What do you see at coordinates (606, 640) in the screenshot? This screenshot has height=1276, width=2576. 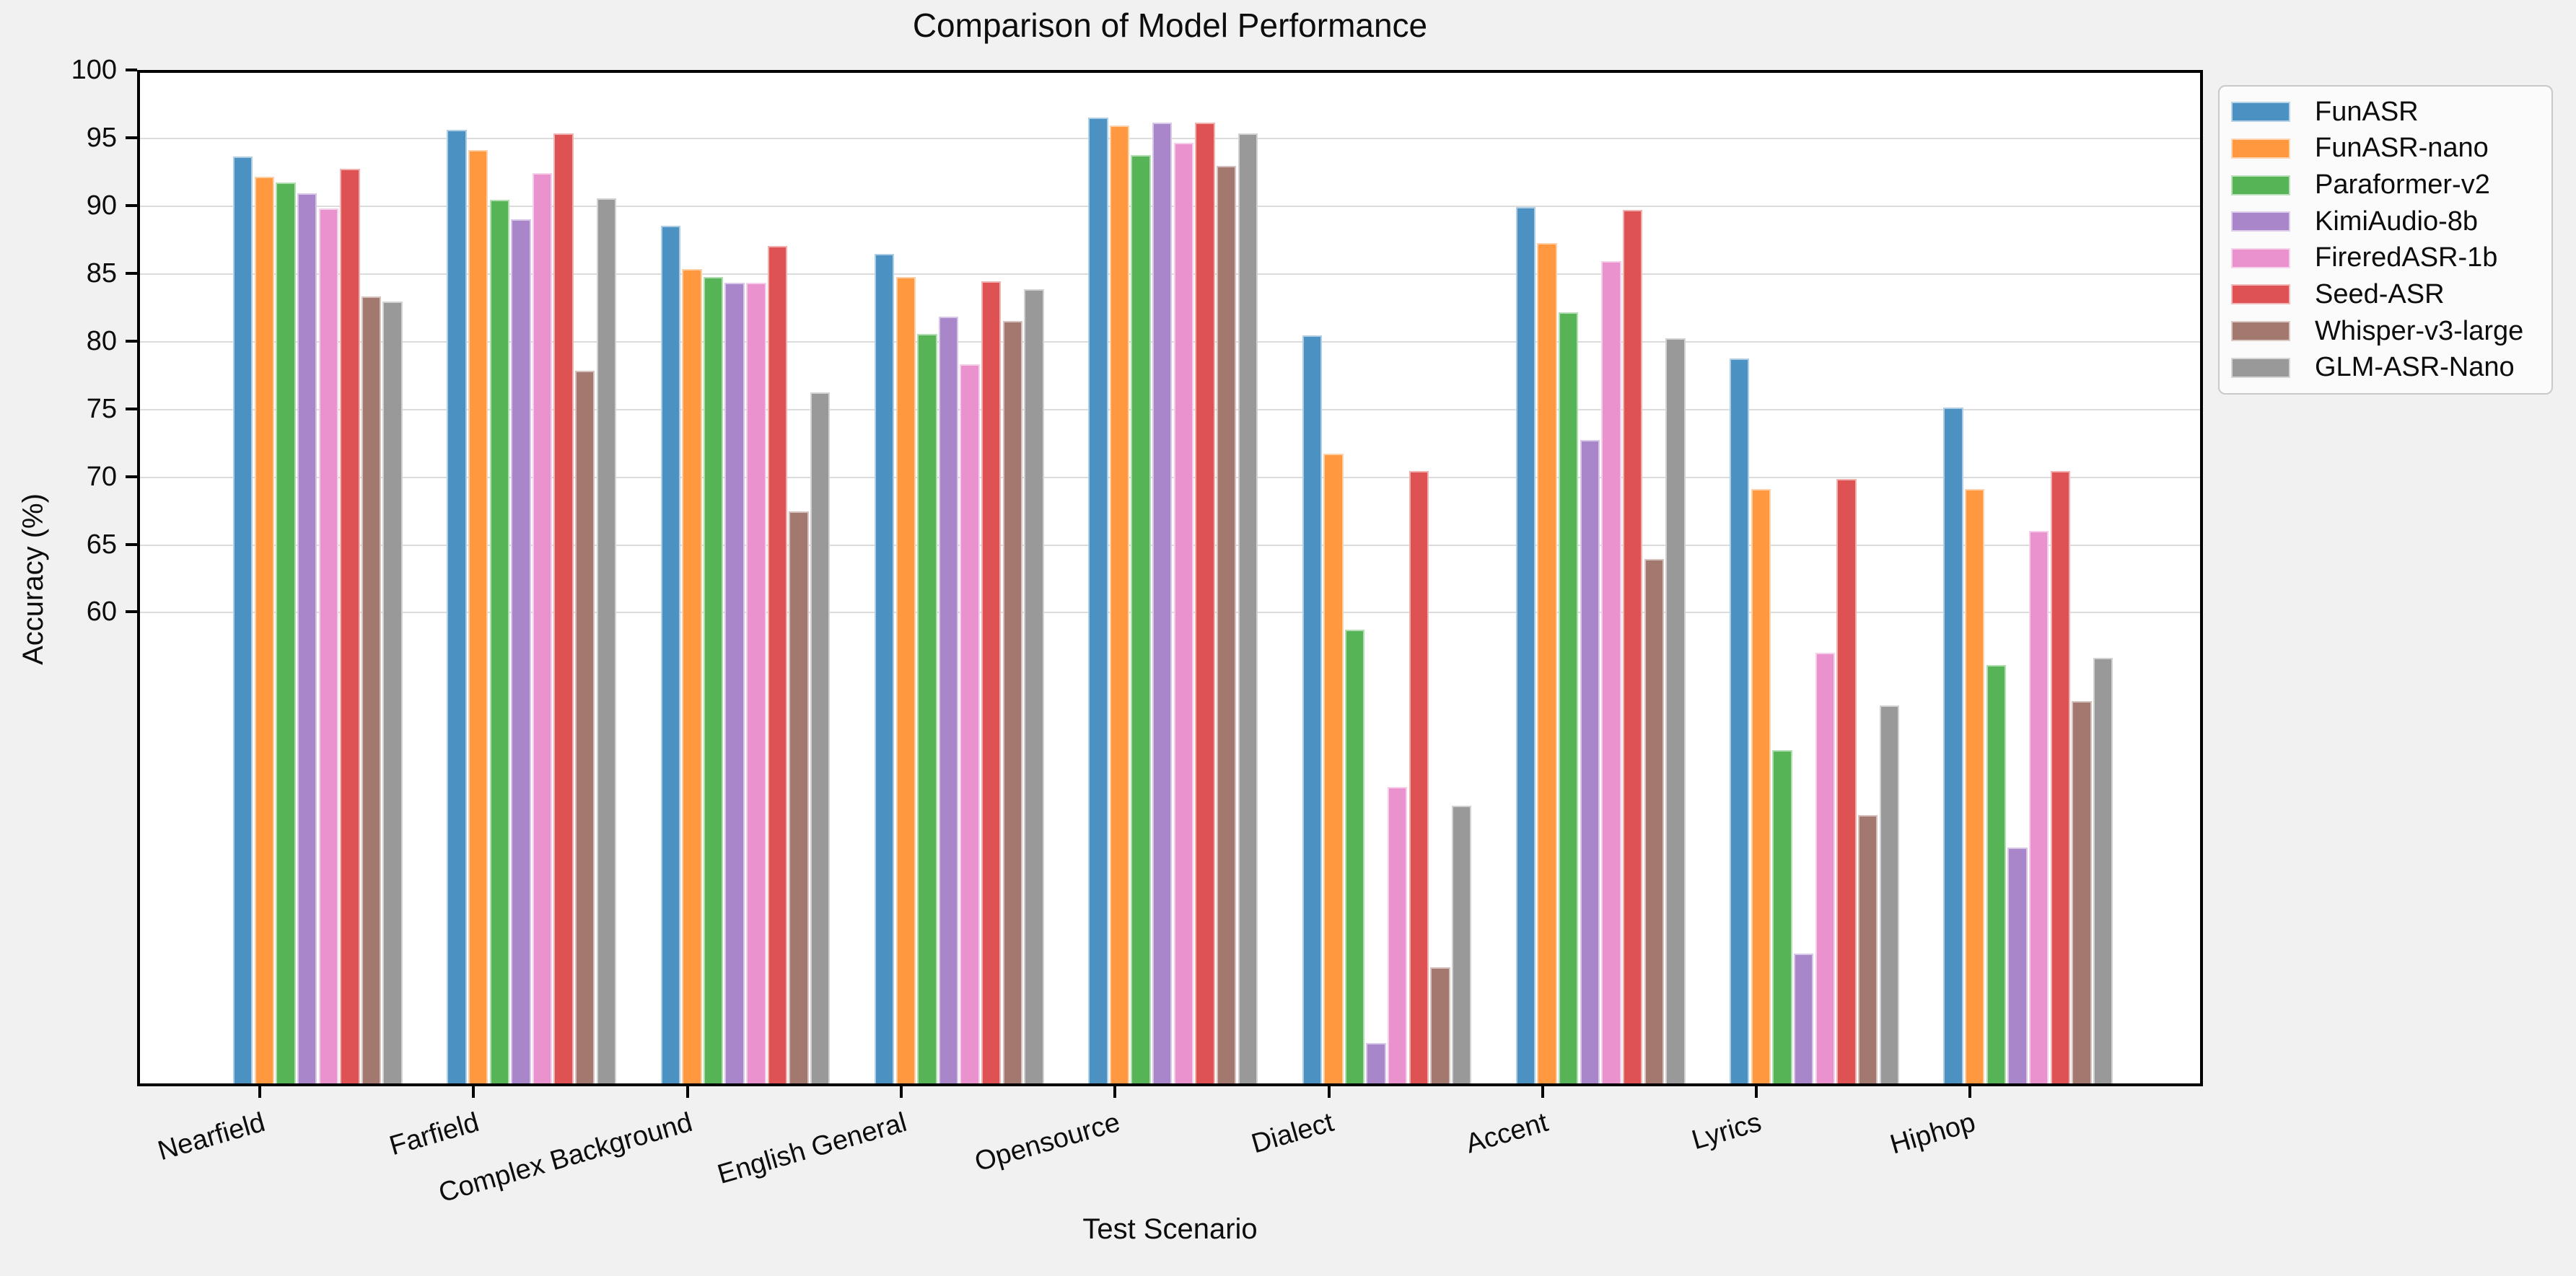 I see `bar-GLM-ASR-Nano-Farfield` at bounding box center [606, 640].